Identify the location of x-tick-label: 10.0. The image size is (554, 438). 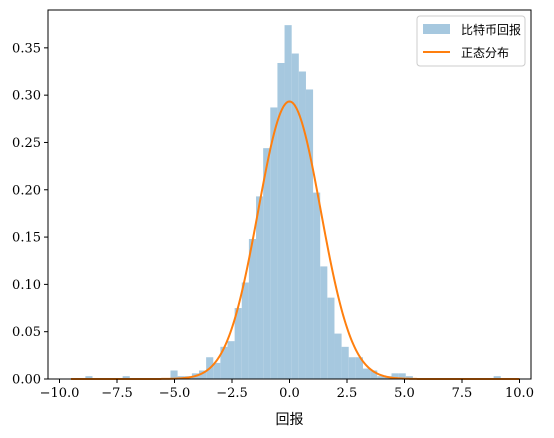
(519, 393).